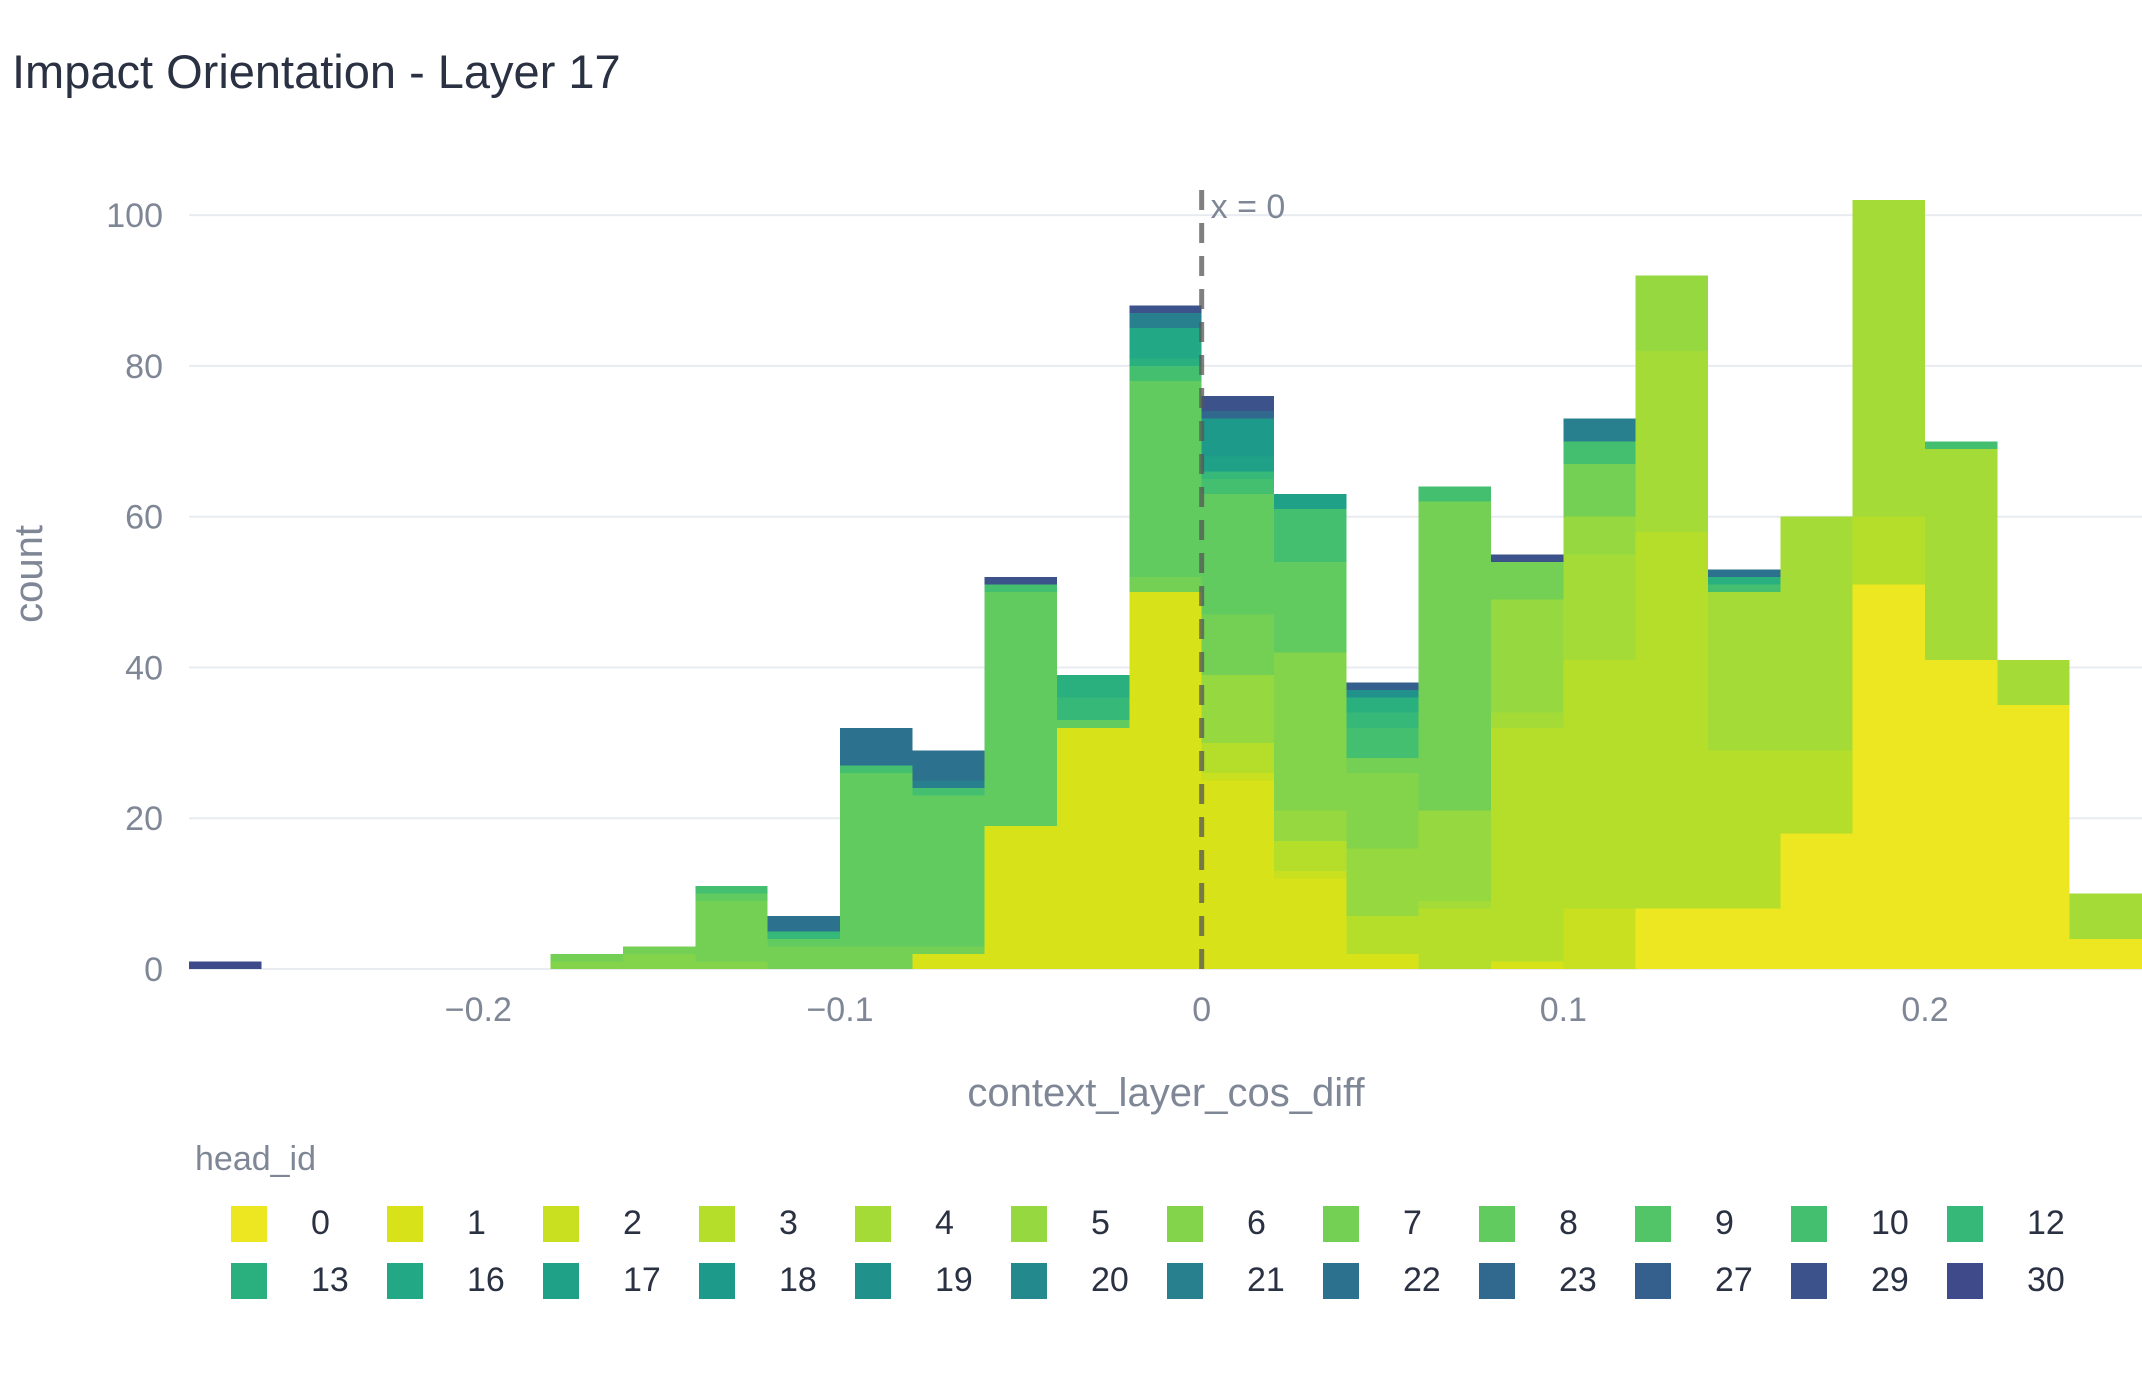 Image resolution: width=2142 pixels, height=1380 pixels. What do you see at coordinates (1245, 1223) in the screenshot?
I see `legend-item-head-6: 6` at bounding box center [1245, 1223].